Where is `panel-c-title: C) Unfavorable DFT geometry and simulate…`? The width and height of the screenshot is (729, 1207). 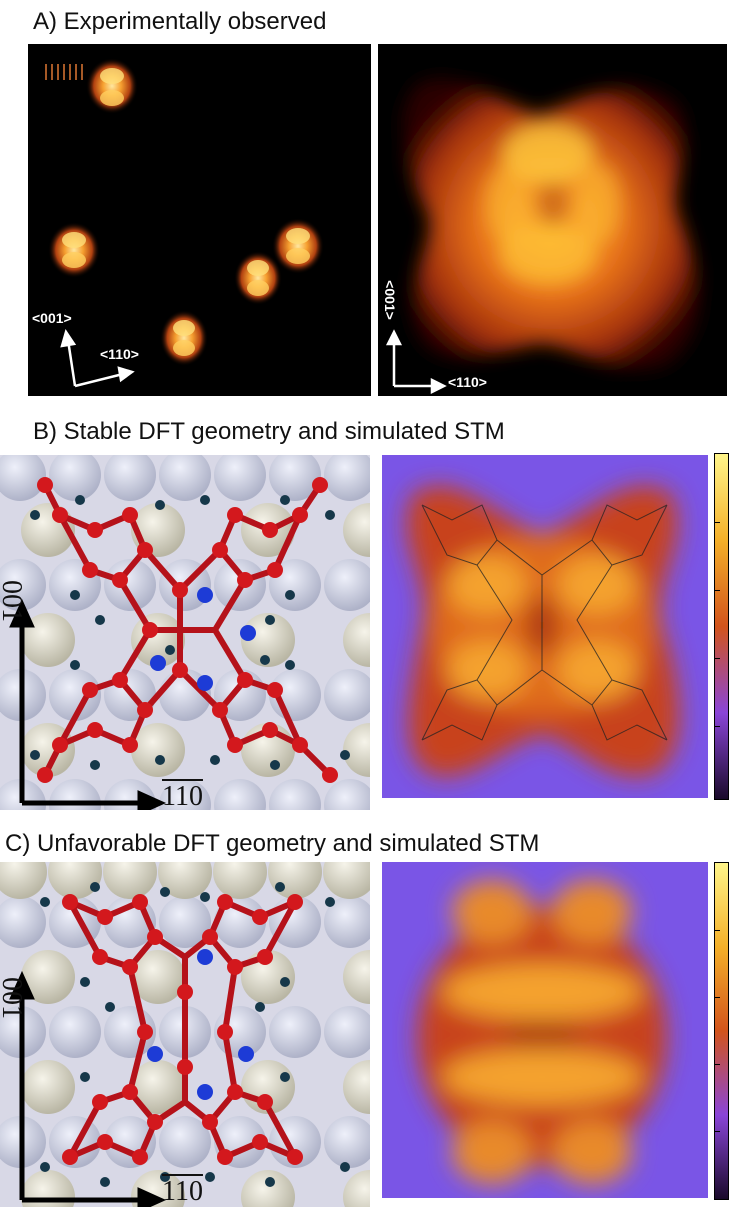
panel-c-title: C) Unfavorable DFT geometry and simulate… is located at coordinates (272, 843).